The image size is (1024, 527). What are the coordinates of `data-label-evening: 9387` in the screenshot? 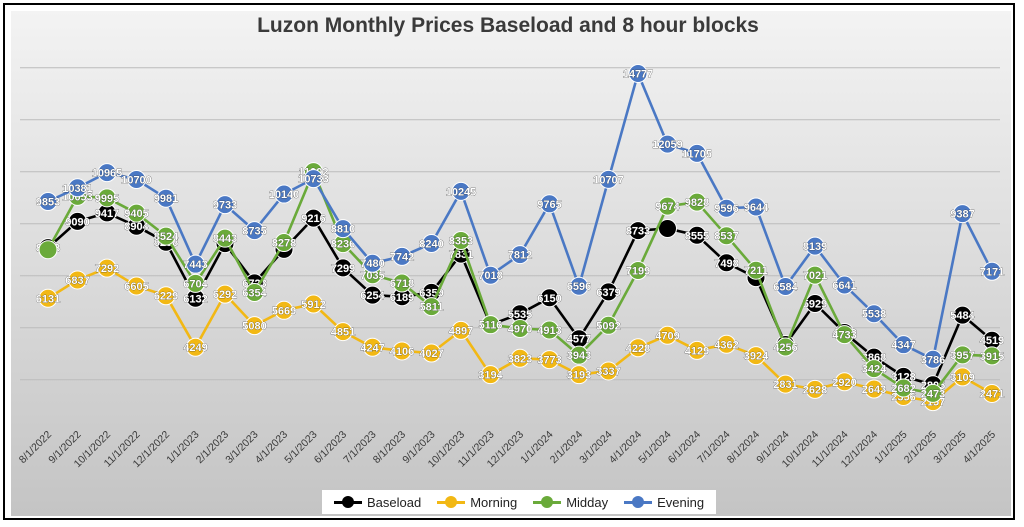 It's located at (962, 215).